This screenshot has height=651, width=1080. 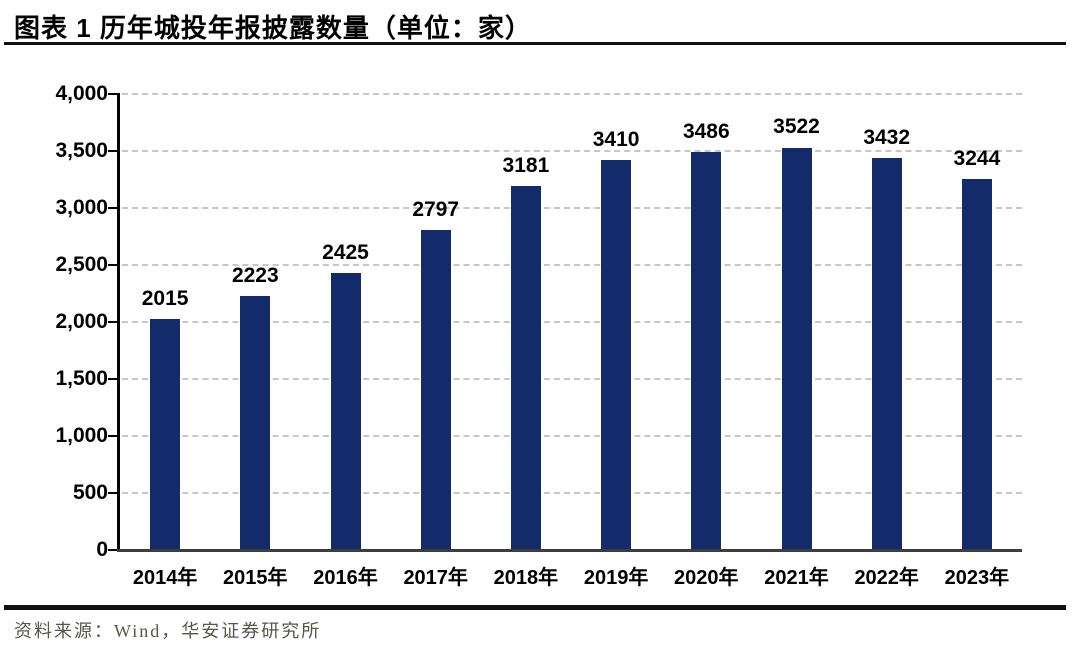 I want to click on bar-value-label: 3410, so click(x=616, y=140).